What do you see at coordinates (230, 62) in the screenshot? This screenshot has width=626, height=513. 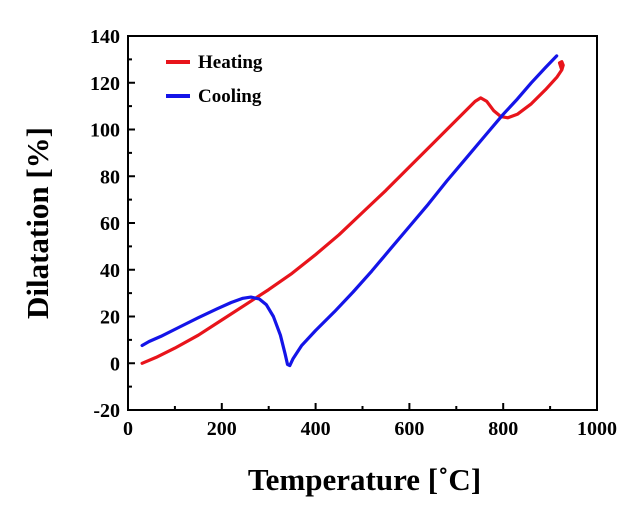 I see `legend-label-heating: Heating` at bounding box center [230, 62].